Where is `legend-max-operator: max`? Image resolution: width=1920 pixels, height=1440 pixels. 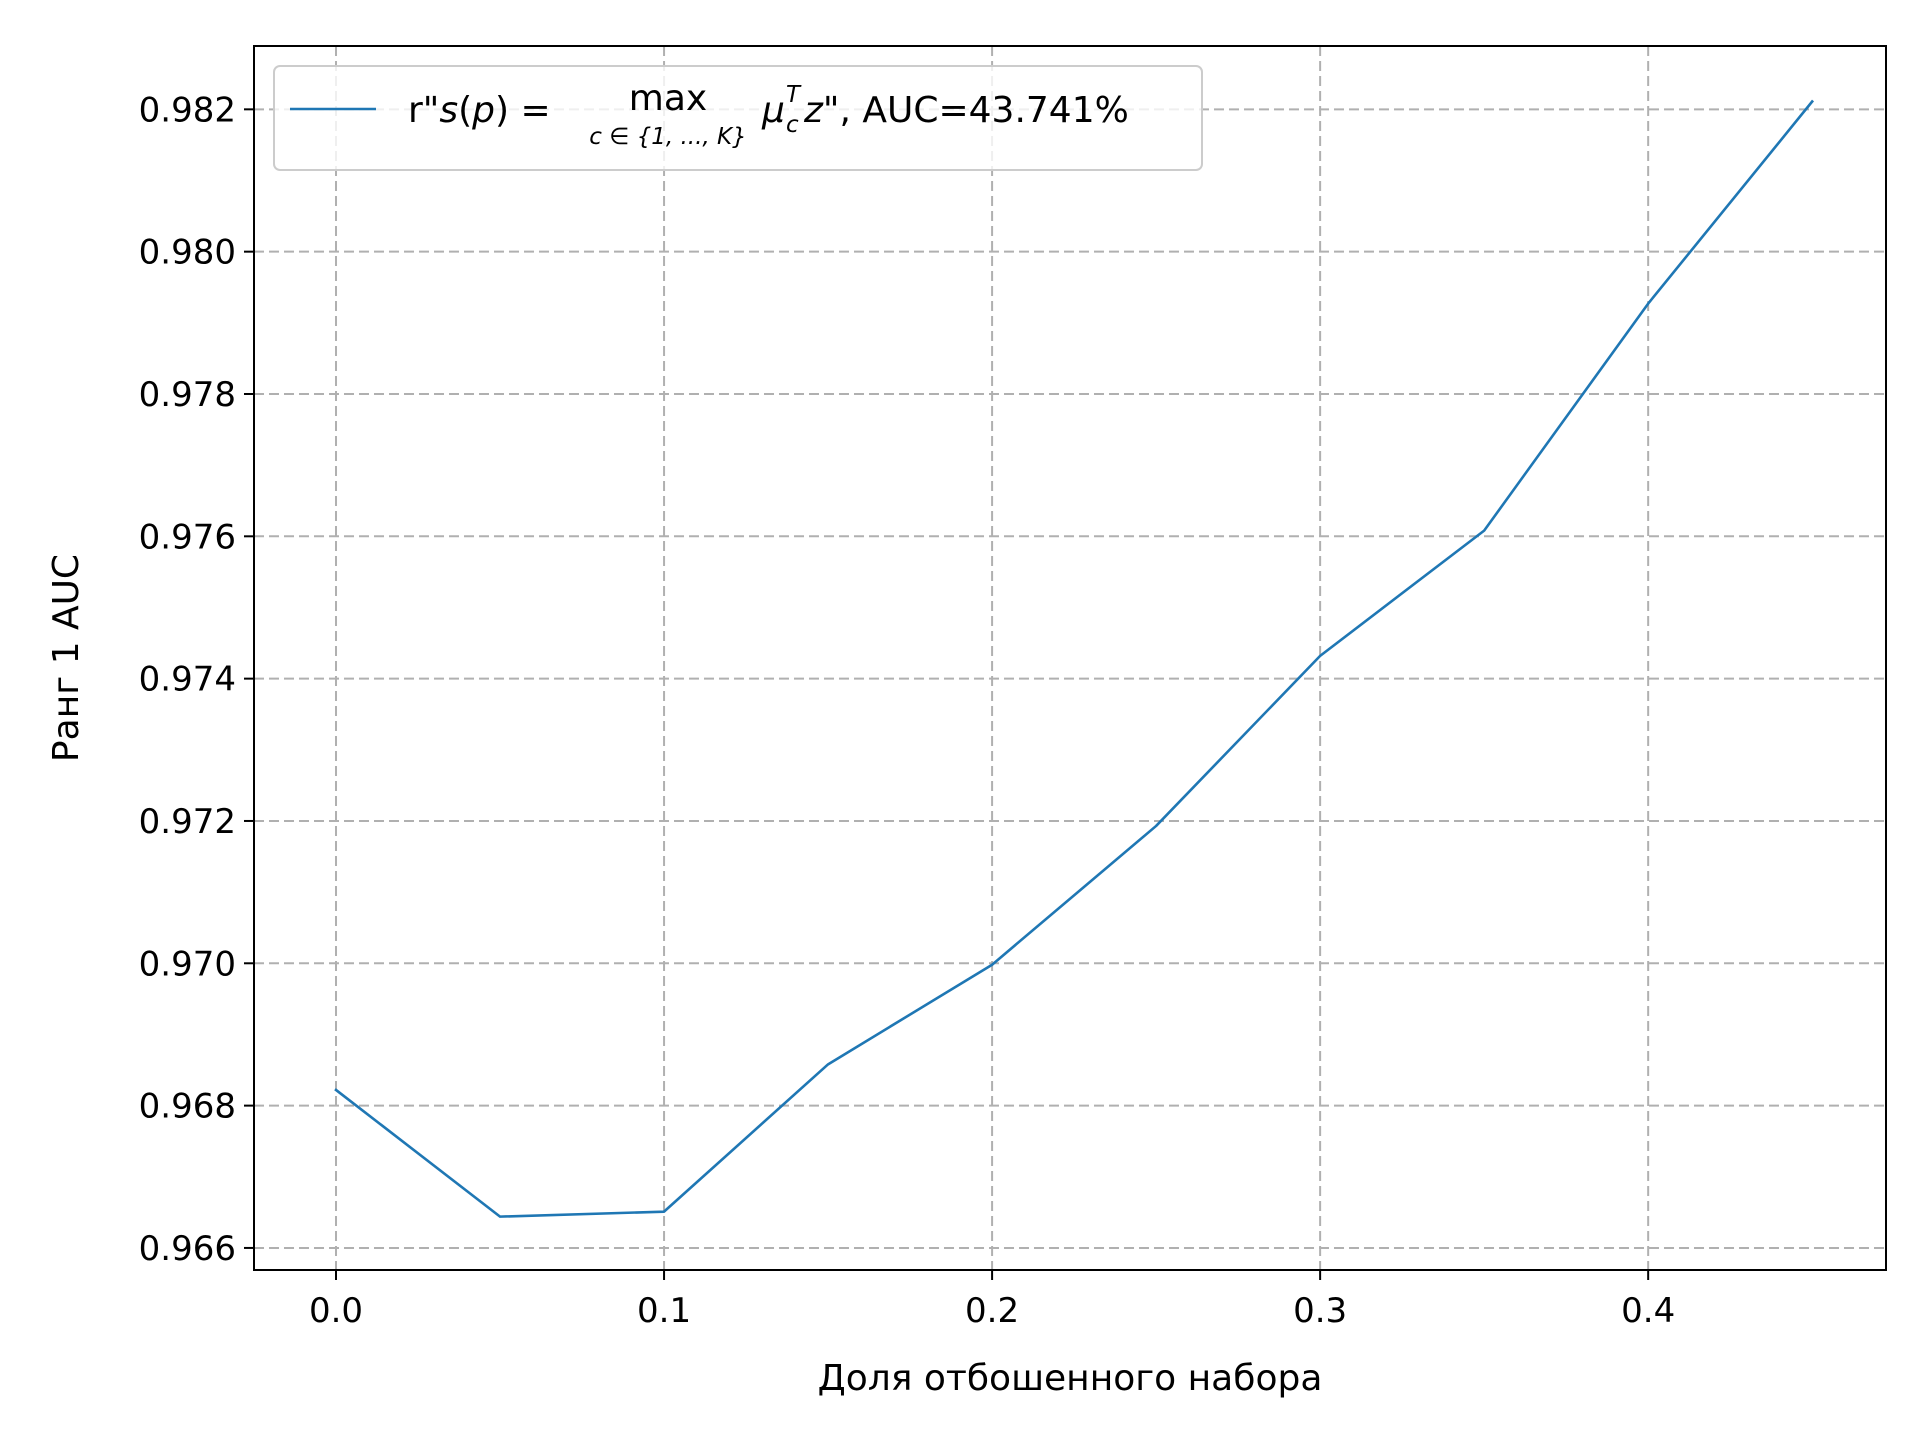
legend-max-operator: max is located at coordinates (668, 98).